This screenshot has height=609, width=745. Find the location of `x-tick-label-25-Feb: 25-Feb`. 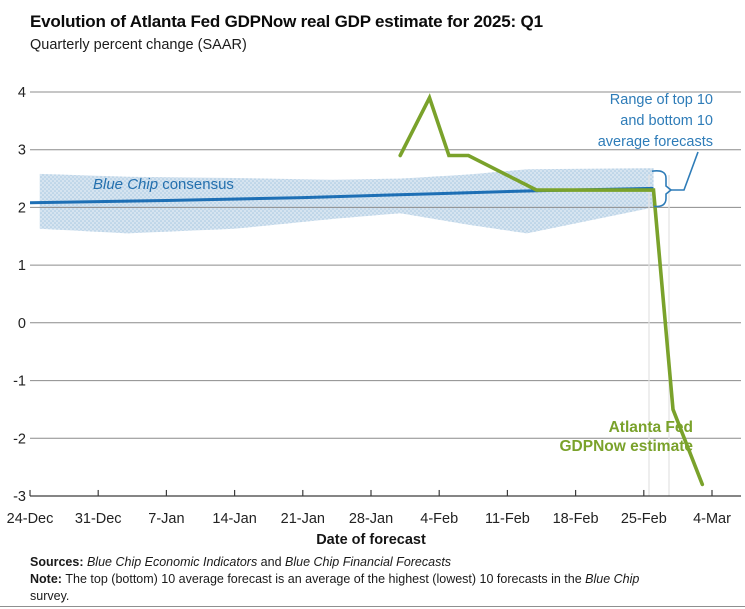

x-tick-label-25-Feb: 25-Feb is located at coordinates (644, 519).